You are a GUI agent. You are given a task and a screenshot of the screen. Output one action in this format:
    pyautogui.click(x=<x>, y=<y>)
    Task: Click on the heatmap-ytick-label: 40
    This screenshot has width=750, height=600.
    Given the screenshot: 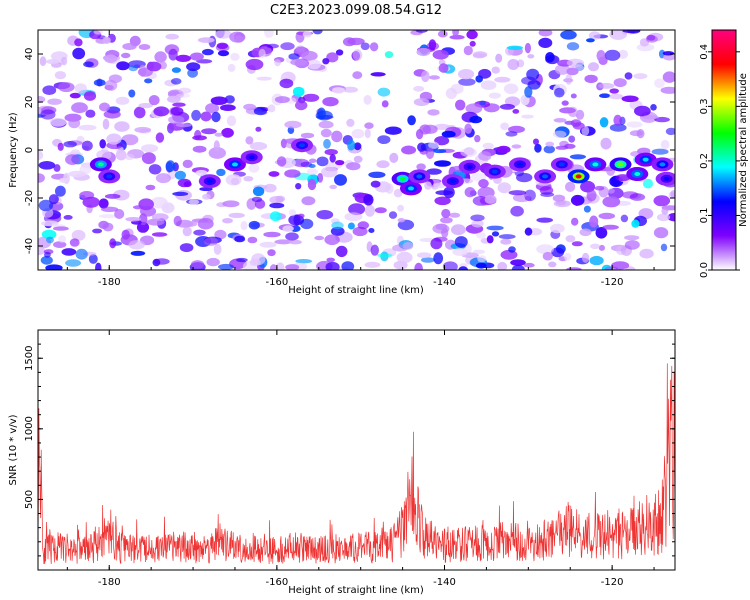 What is the action you would take?
    pyautogui.click(x=29, y=54)
    